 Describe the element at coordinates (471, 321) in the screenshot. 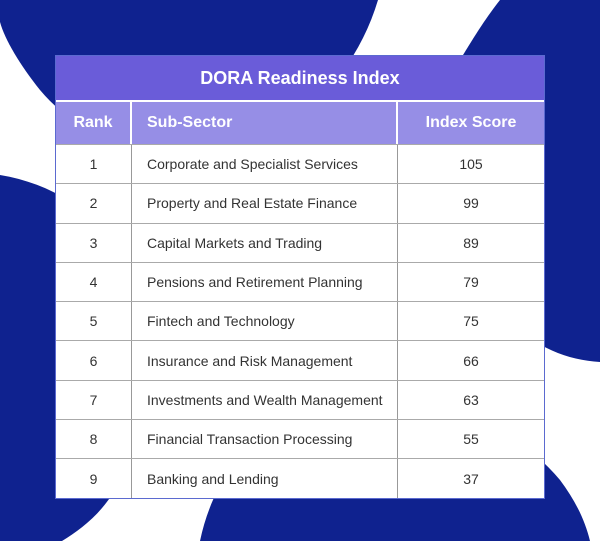

I see `cell-index-score: 75` at that location.